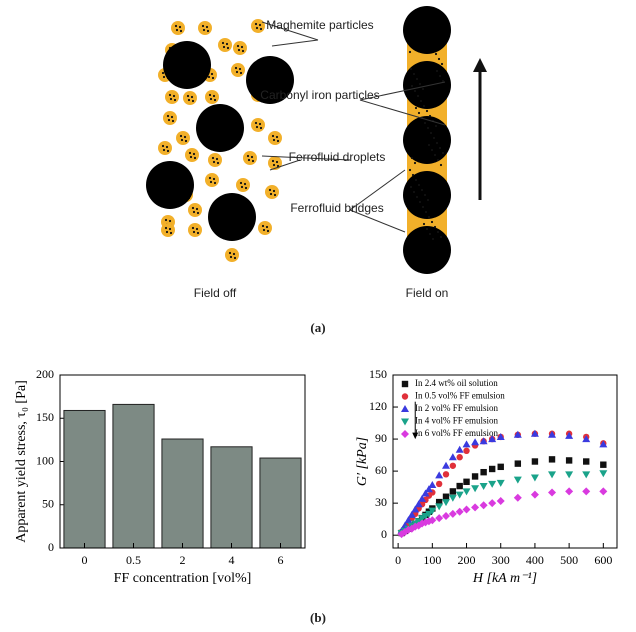  What do you see at coordinates (320, 95) in the screenshot?
I see `label: Carbonyl iron particles` at bounding box center [320, 95].